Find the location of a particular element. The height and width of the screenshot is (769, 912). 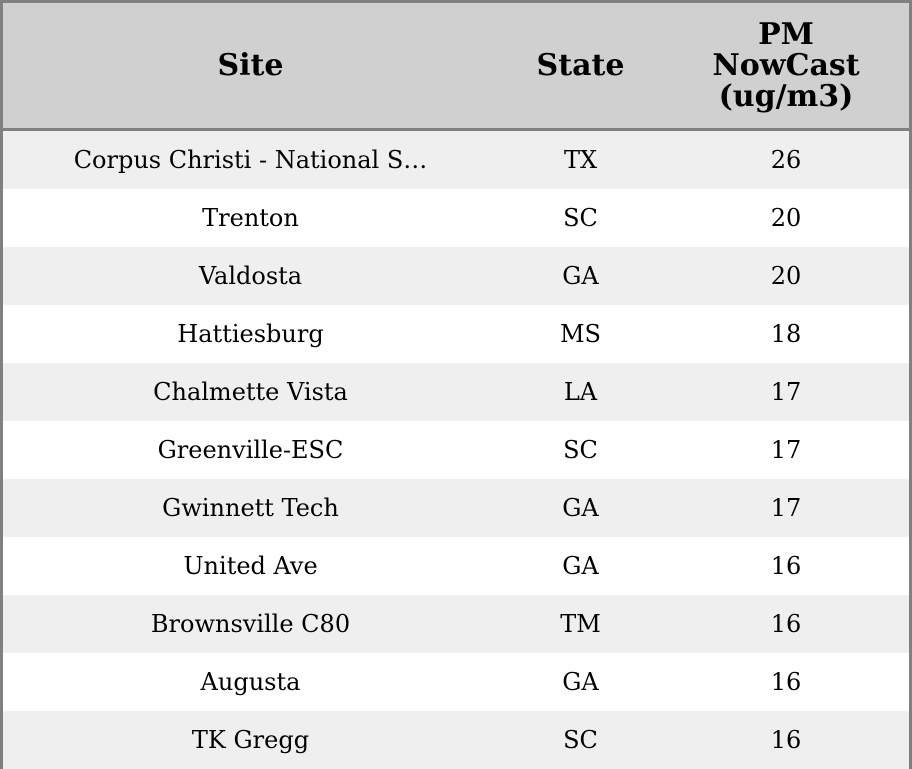

table-cell: Valdosta is located at coordinates (250, 276).